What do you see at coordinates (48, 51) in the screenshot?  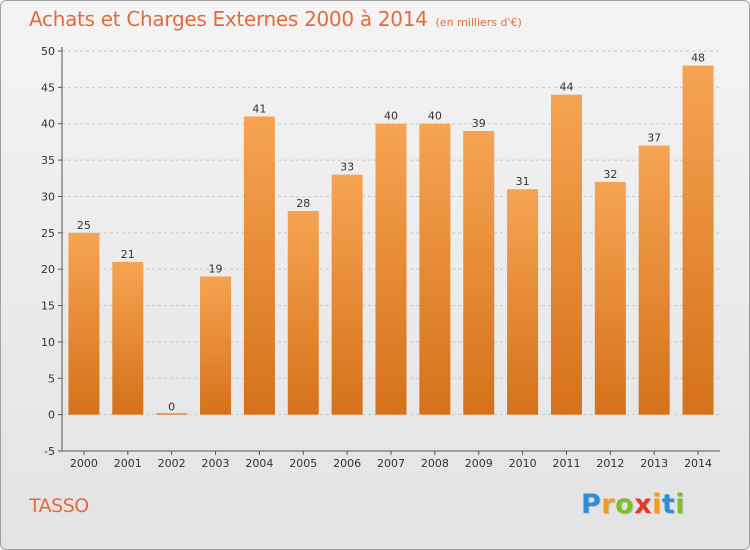 I see `y-tick-label: 50` at bounding box center [48, 51].